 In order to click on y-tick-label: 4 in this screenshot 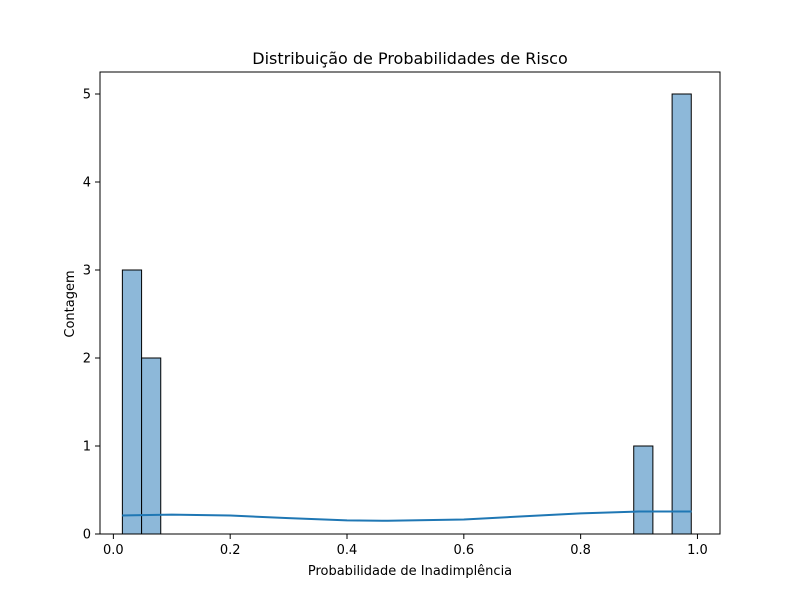, I will do `click(87, 183)`.